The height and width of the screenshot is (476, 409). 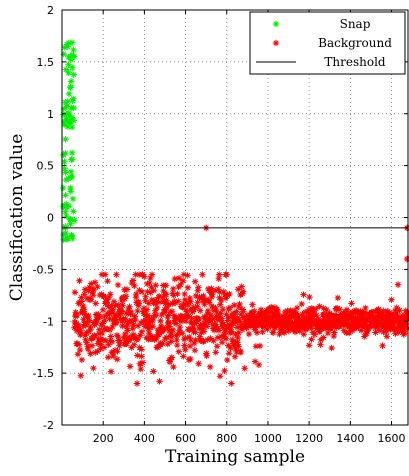 I want to click on x-tick-label: 1600, so click(x=392, y=438).